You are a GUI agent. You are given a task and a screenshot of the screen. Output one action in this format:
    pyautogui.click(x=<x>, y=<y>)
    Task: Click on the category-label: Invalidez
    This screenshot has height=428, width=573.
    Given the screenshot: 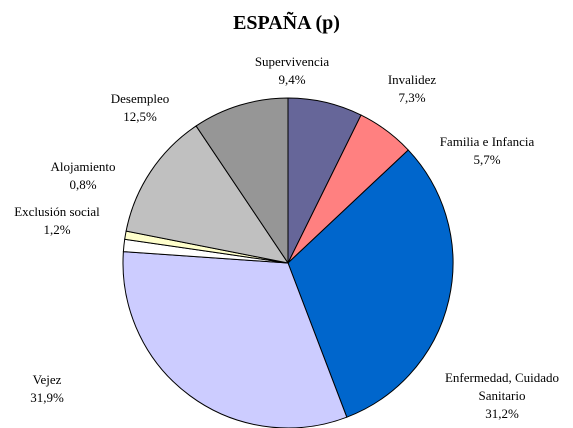 What is the action you would take?
    pyautogui.click(x=412, y=79)
    